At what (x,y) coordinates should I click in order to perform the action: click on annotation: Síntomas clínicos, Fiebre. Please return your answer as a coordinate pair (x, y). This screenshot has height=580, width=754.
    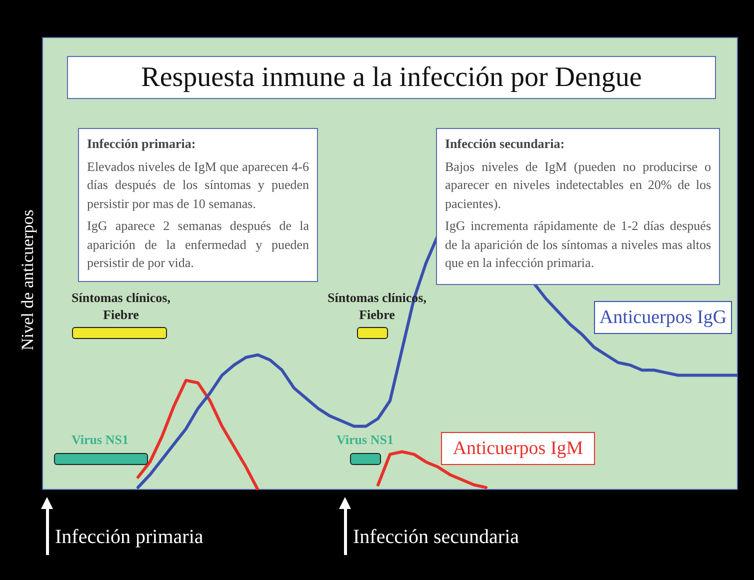
    Looking at the image, I should click on (121, 306).